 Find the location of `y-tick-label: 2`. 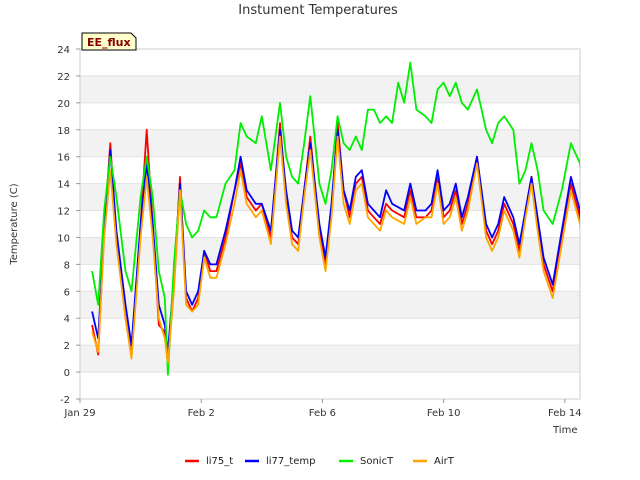

y-tick-label: 2 is located at coordinates (67, 346).